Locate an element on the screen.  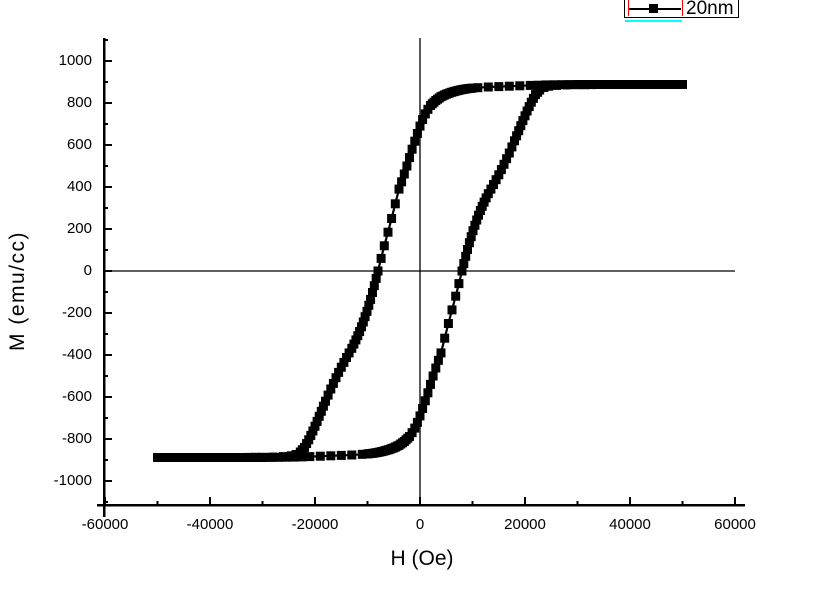
legend-divider-left is located at coordinates (628, 8).